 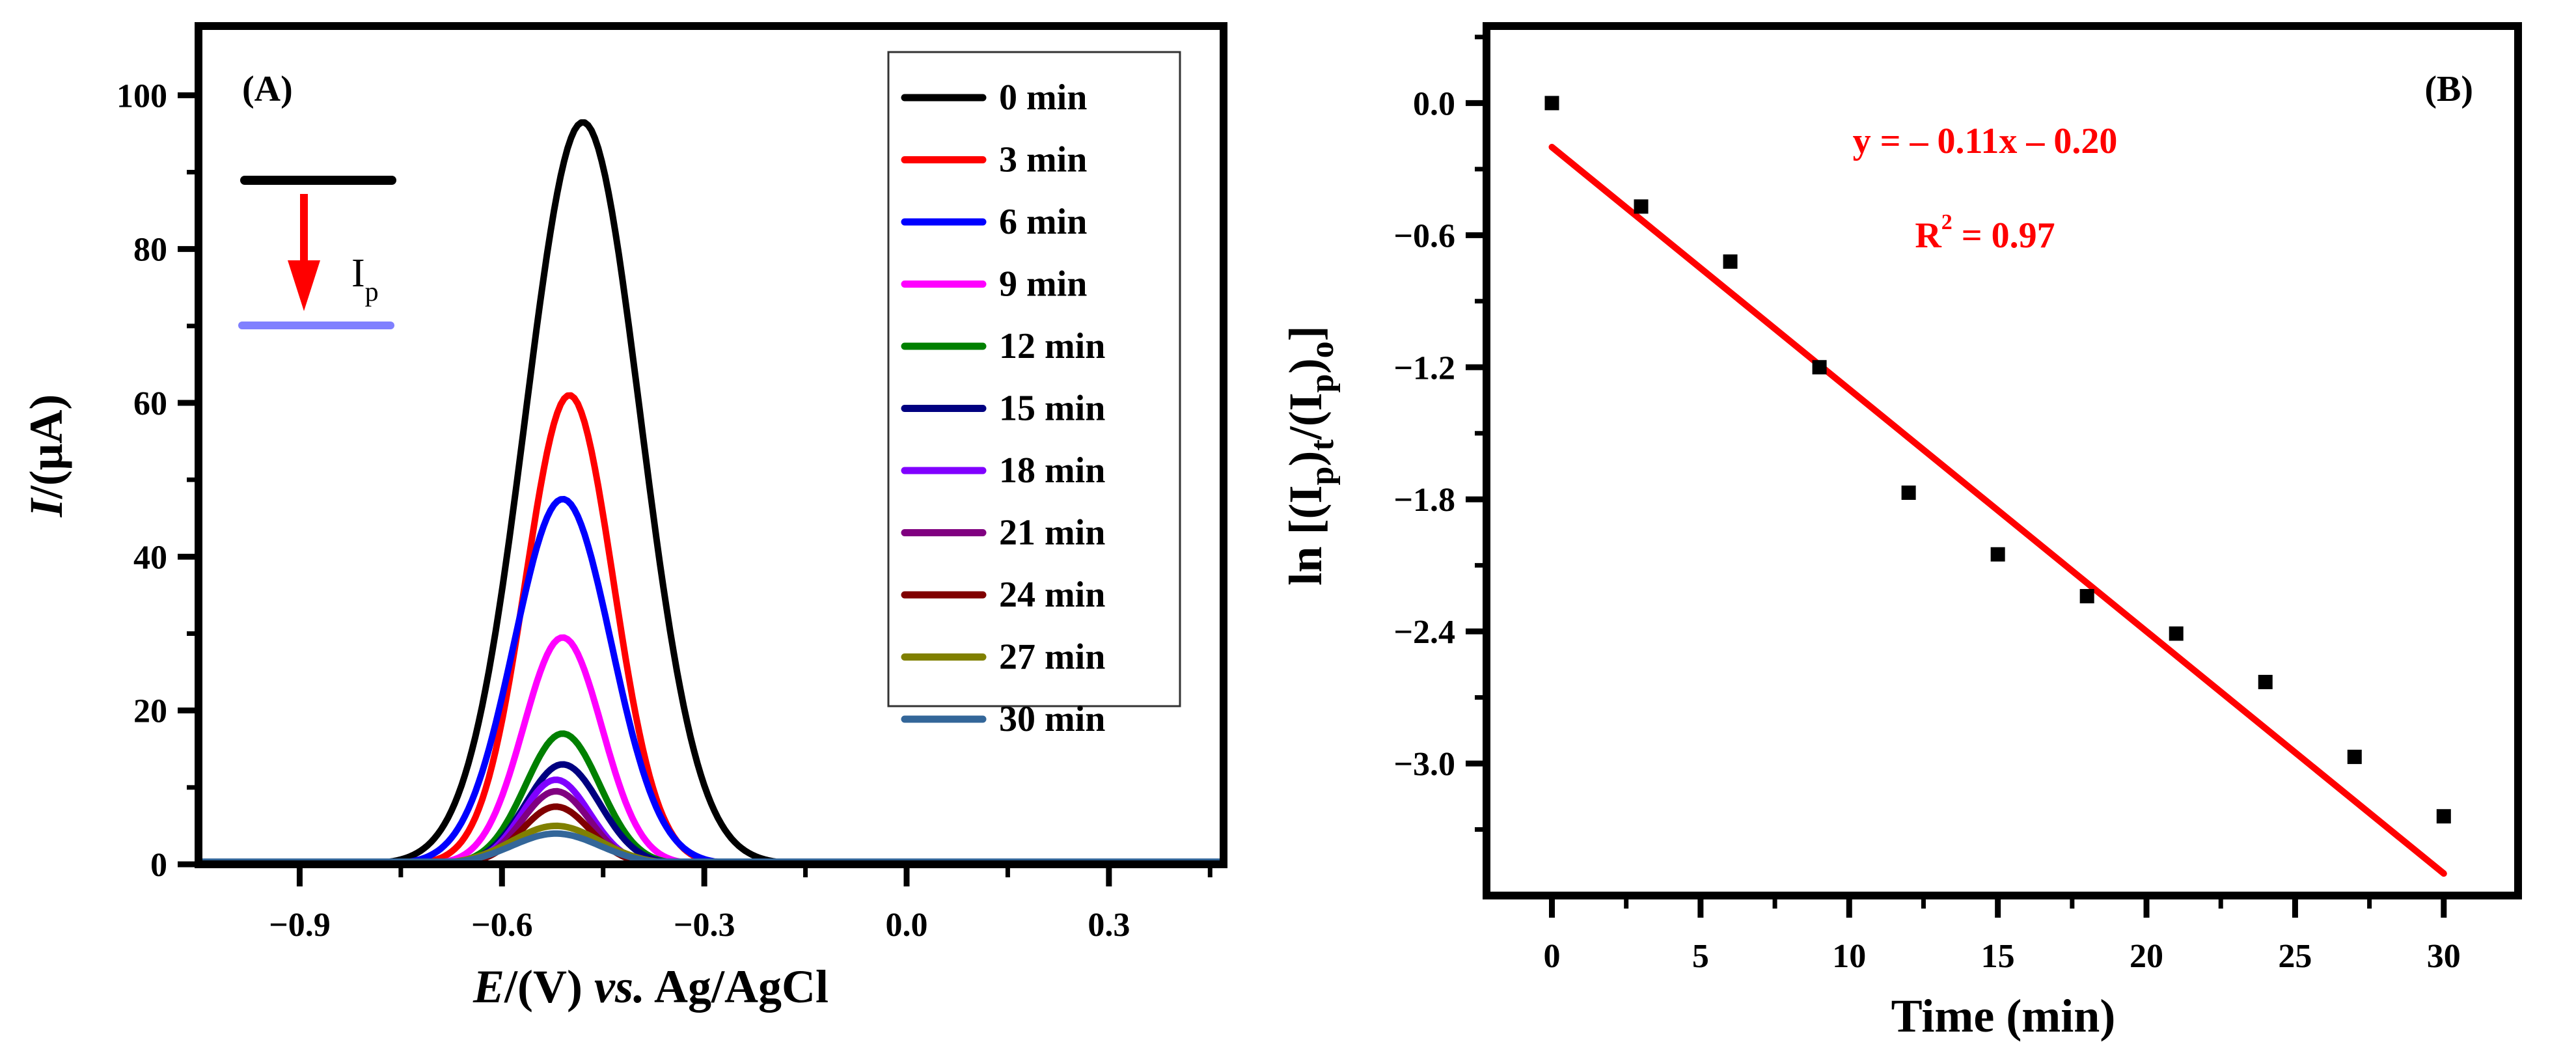 I want to click on a-legend-label: 30 min, so click(x=1052, y=719).